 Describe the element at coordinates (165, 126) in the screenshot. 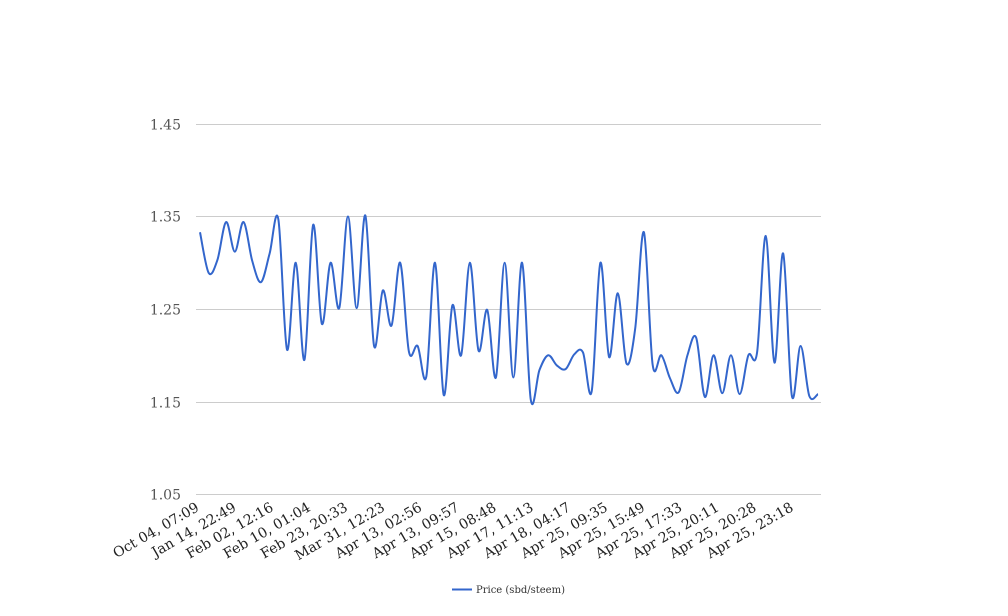

I see `y-tick-label: 1.45` at that location.